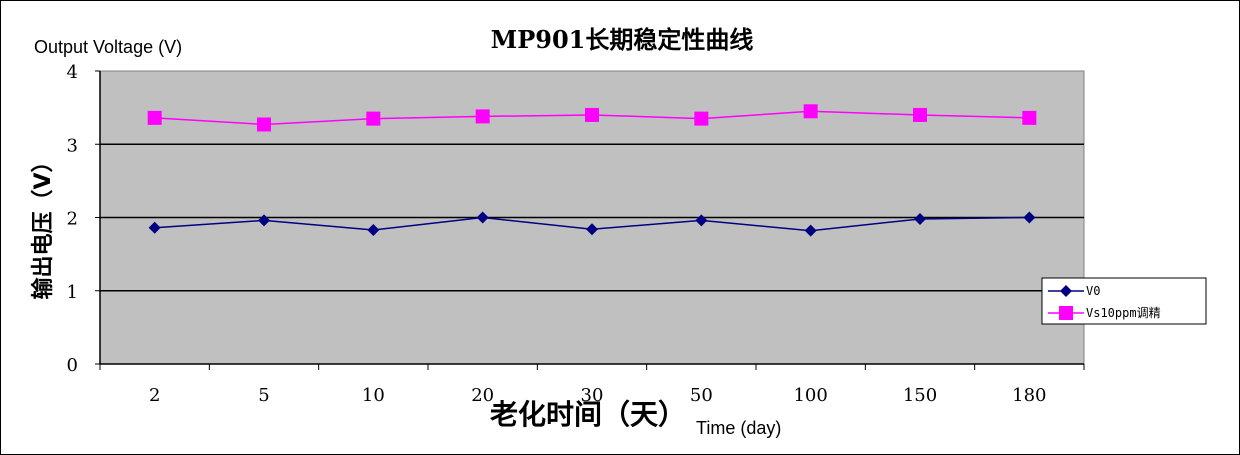  I want to click on x-axis-label-en: Time (day), so click(738, 428).